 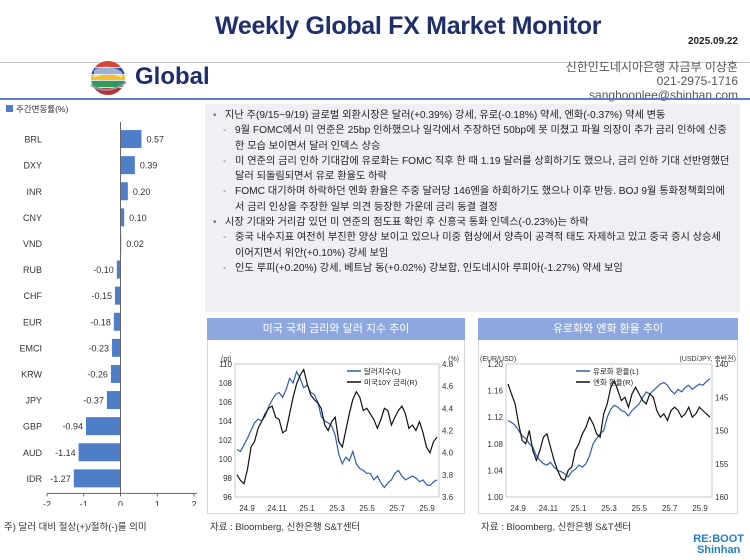 What do you see at coordinates (448, 475) in the screenshot?
I see `right-tick-label: 3.8` at bounding box center [448, 475].